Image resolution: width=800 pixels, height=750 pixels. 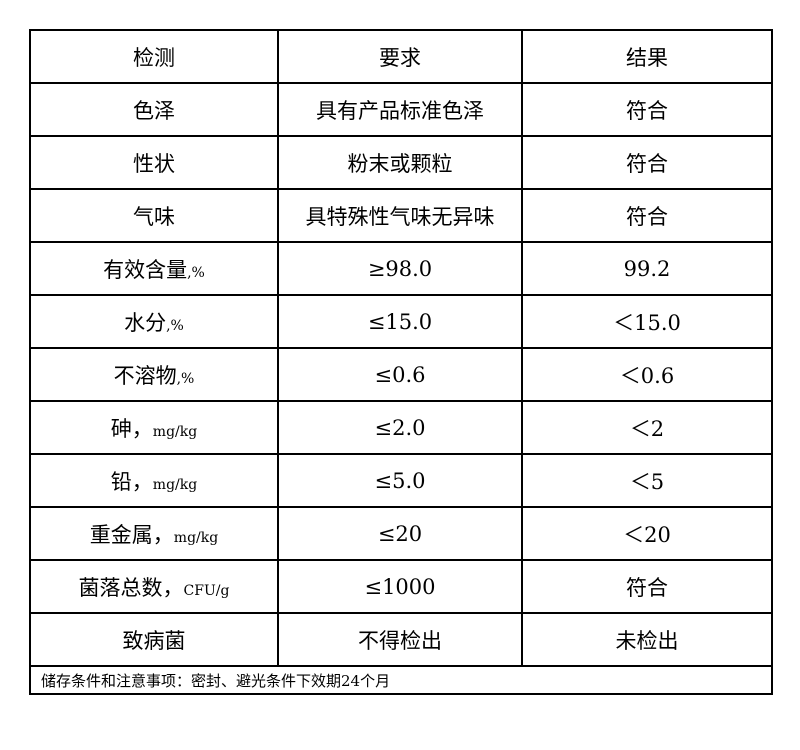 I want to click on item-cell: 不溶物,%, so click(x=154, y=374).